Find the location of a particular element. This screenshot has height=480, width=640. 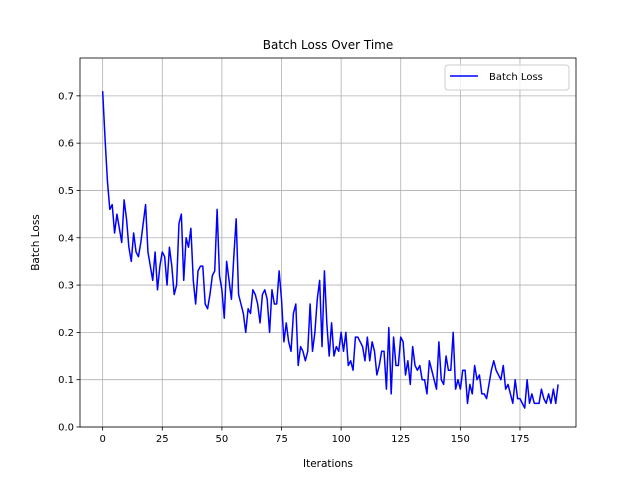

x-tick-label: 75 is located at coordinates (281, 439).